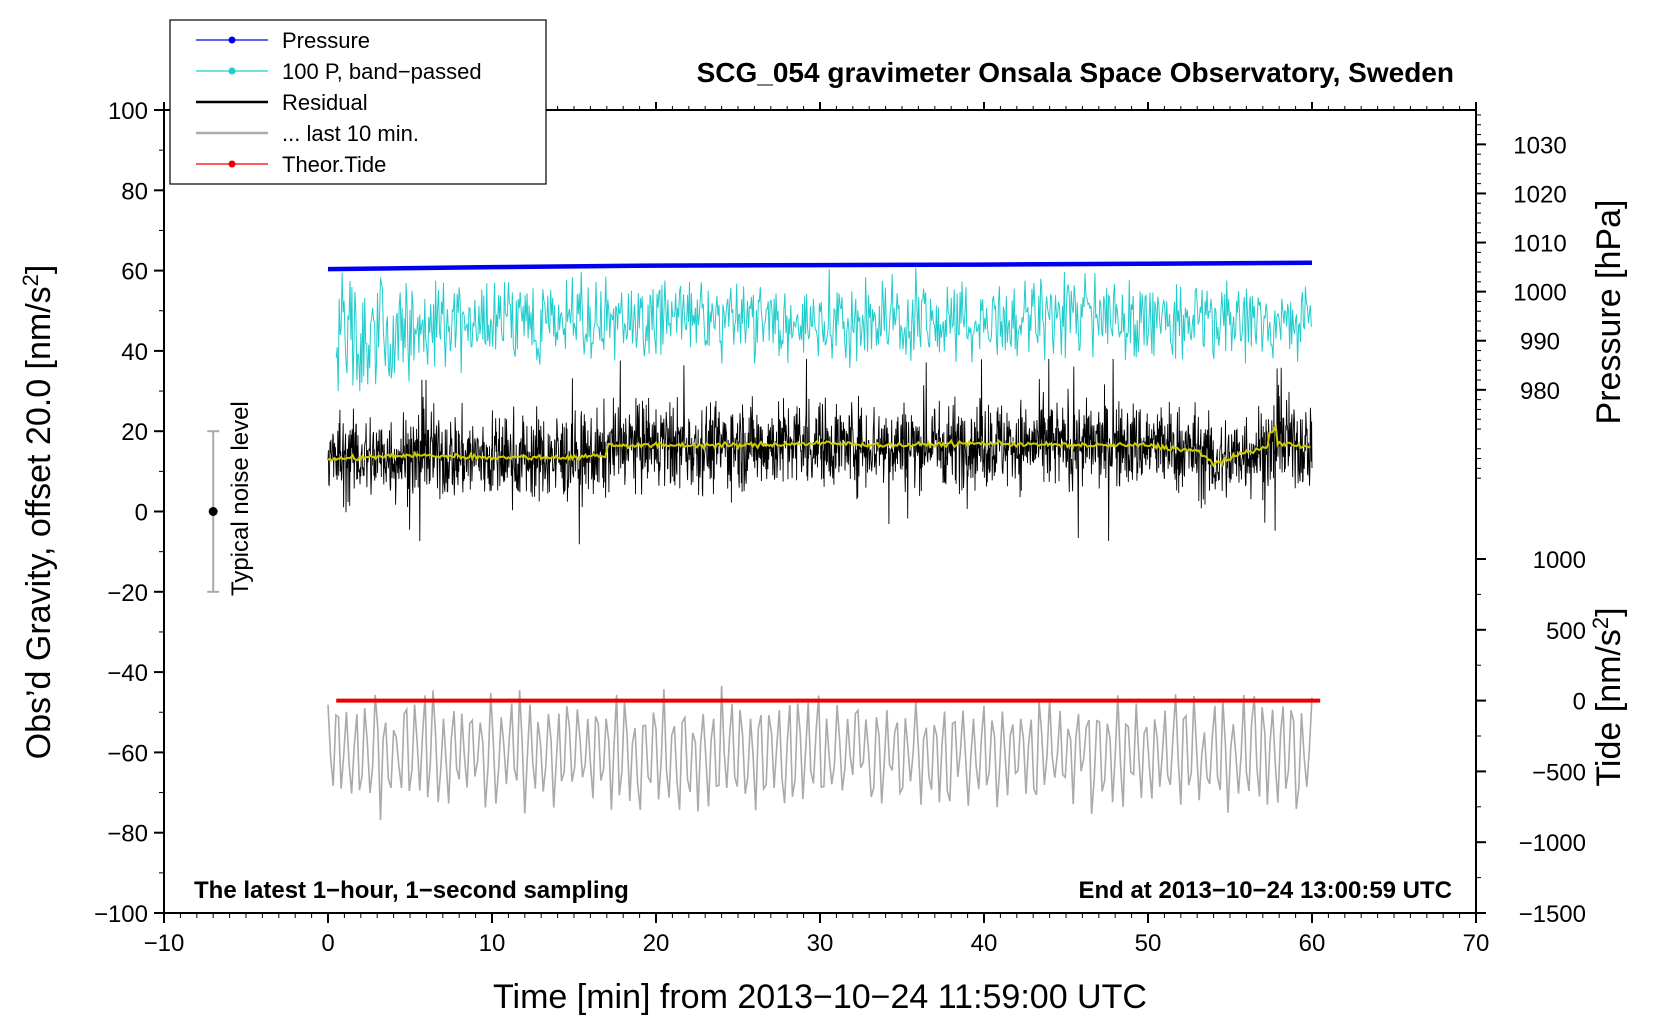 The height and width of the screenshot is (1025, 1660). I want to click on tide-tick-label: 1000, so click(1559, 560).